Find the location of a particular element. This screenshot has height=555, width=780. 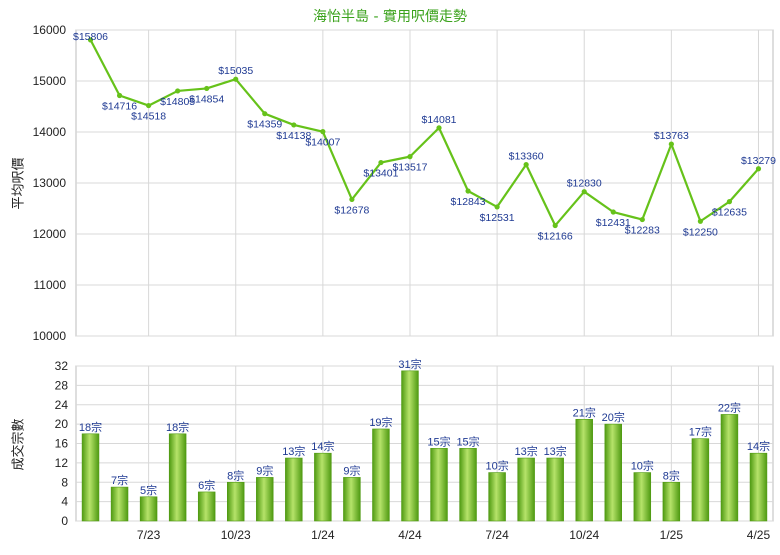

volume-bar-label: 5宗 is located at coordinates (148, 490).